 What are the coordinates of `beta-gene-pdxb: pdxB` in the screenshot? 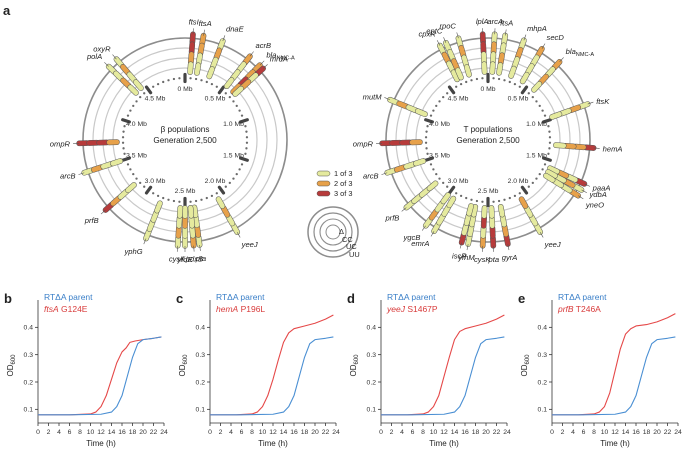 It's located at (194, 234).